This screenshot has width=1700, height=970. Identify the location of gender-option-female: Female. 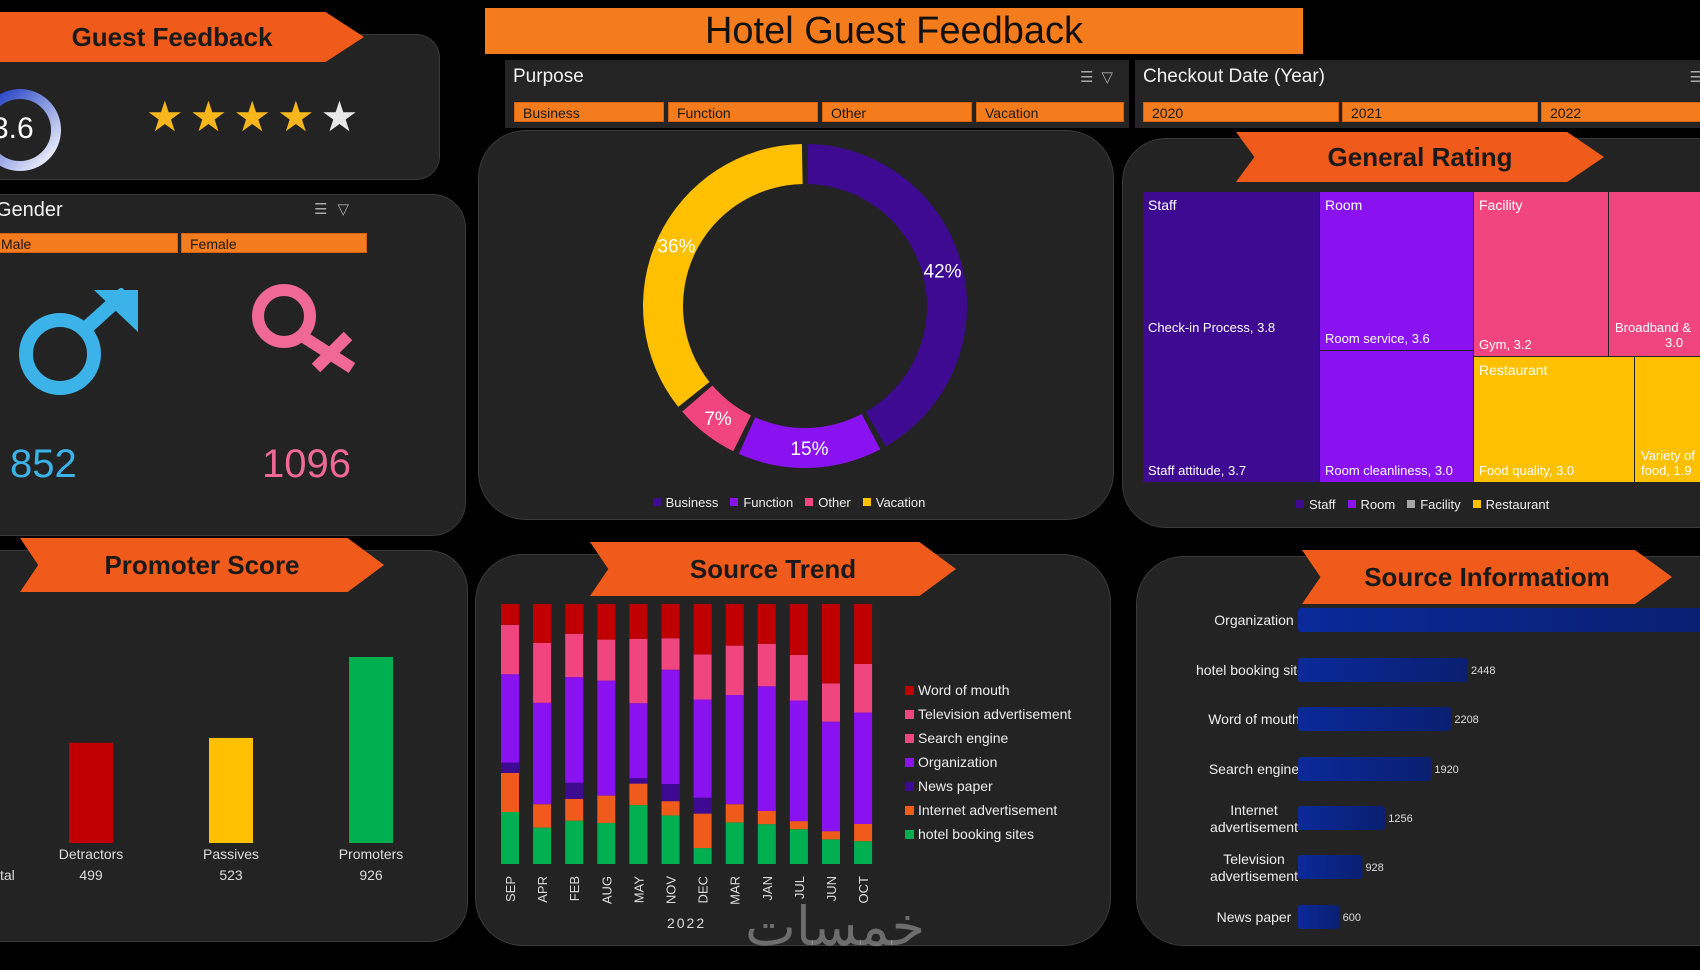
(274, 243).